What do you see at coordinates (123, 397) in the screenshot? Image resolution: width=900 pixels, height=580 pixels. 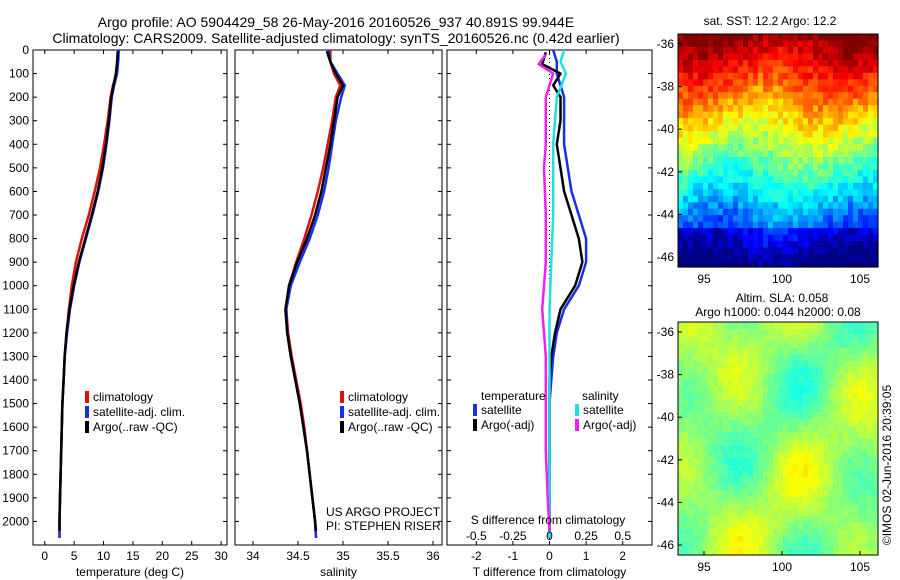 I see `legend-label: climatology` at bounding box center [123, 397].